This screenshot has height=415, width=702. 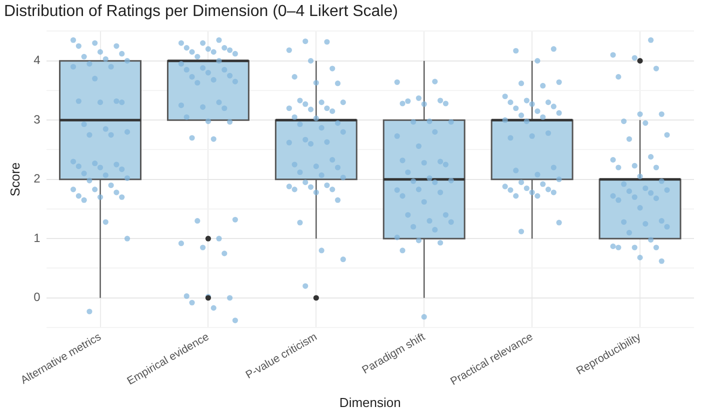 What do you see at coordinates (201, 11) in the screenshot?
I see `chart-title: Distribution of Ratings per Dimension (0–4 Likert Scale)` at bounding box center [201, 11].